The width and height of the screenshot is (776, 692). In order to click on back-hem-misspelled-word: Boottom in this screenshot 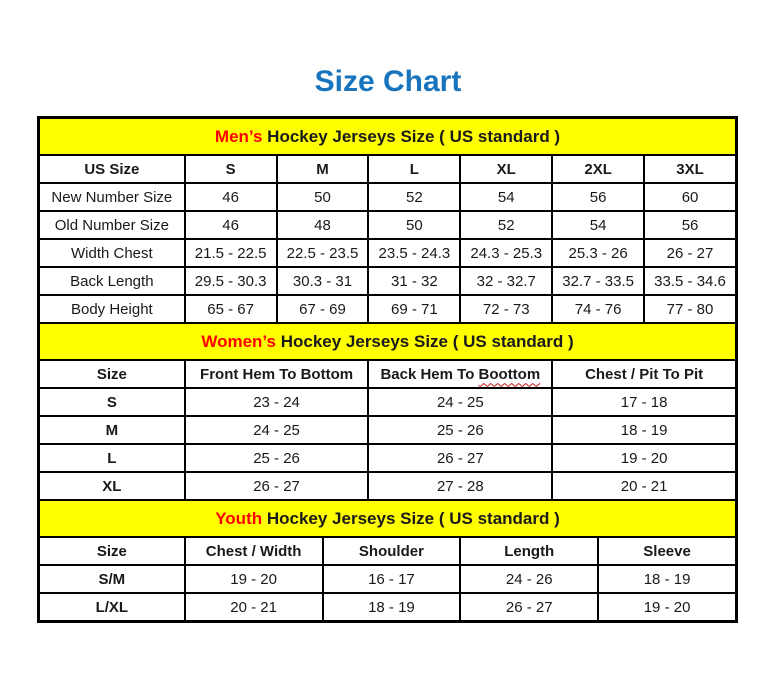, I will do `click(509, 374)`.